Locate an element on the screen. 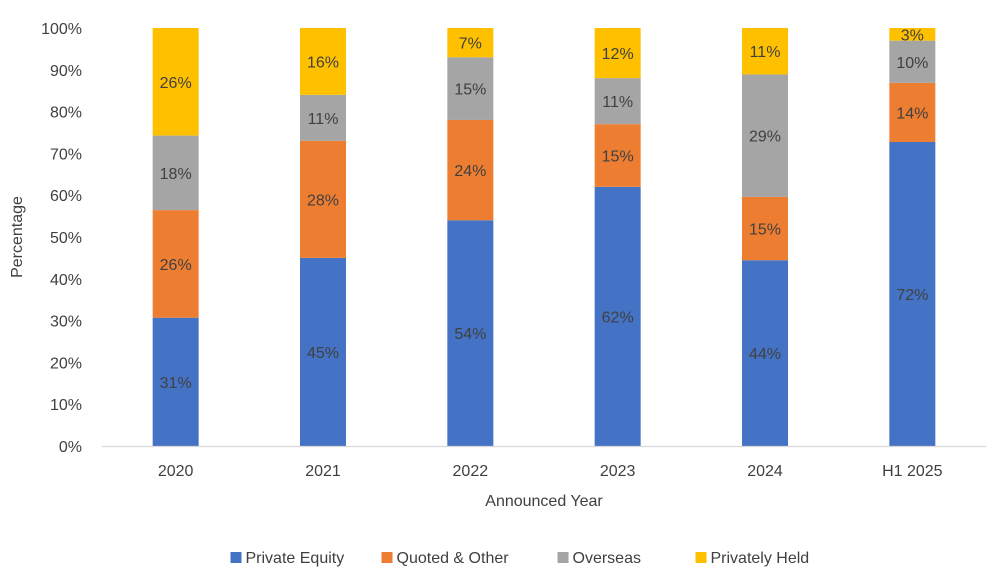 This screenshot has width=994, height=574. data-label: 54% is located at coordinates (470, 334).